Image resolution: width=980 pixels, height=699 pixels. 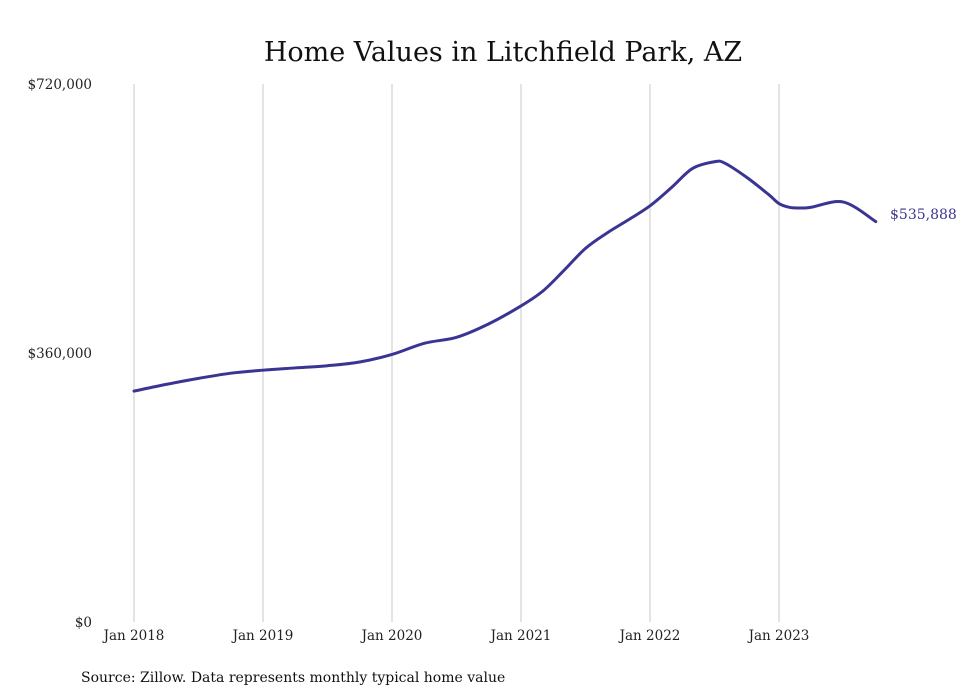 What do you see at coordinates (923, 215) in the screenshot?
I see `end-value-label: $535,888` at bounding box center [923, 215].